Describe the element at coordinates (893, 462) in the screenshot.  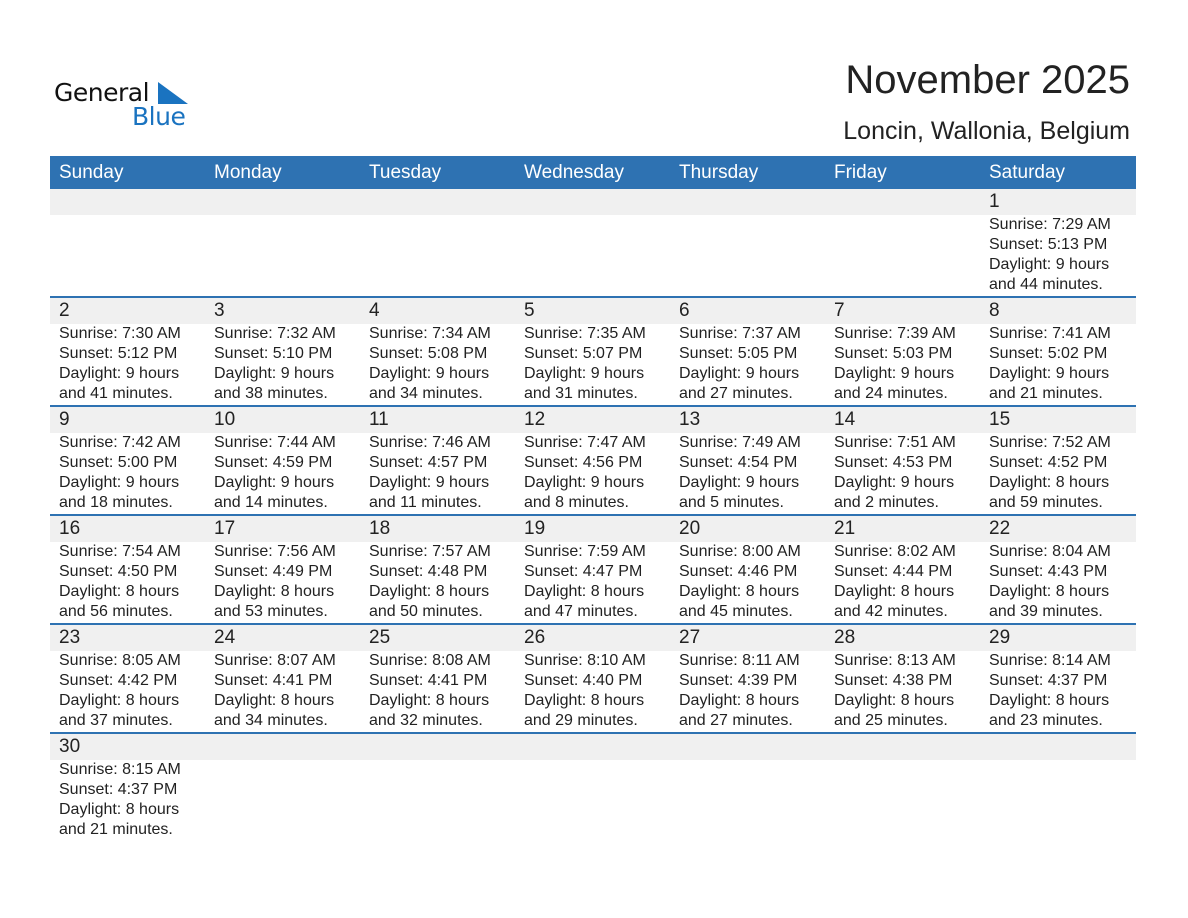
I see `sunset-text: Sunset: 4:53 PM` at that location.